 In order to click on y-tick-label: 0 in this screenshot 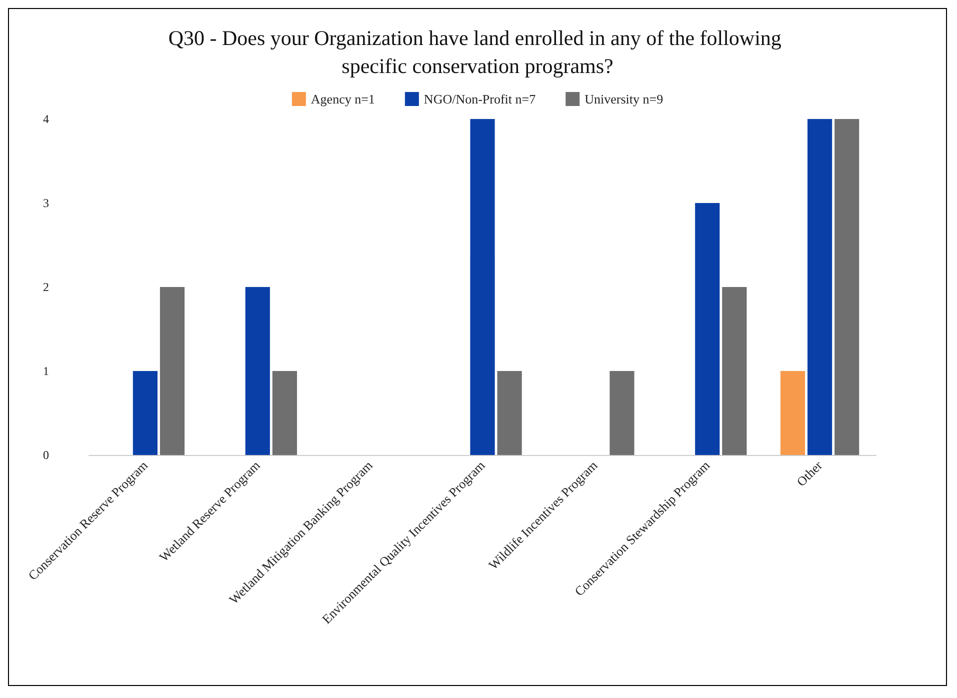, I will do `click(46, 455)`.